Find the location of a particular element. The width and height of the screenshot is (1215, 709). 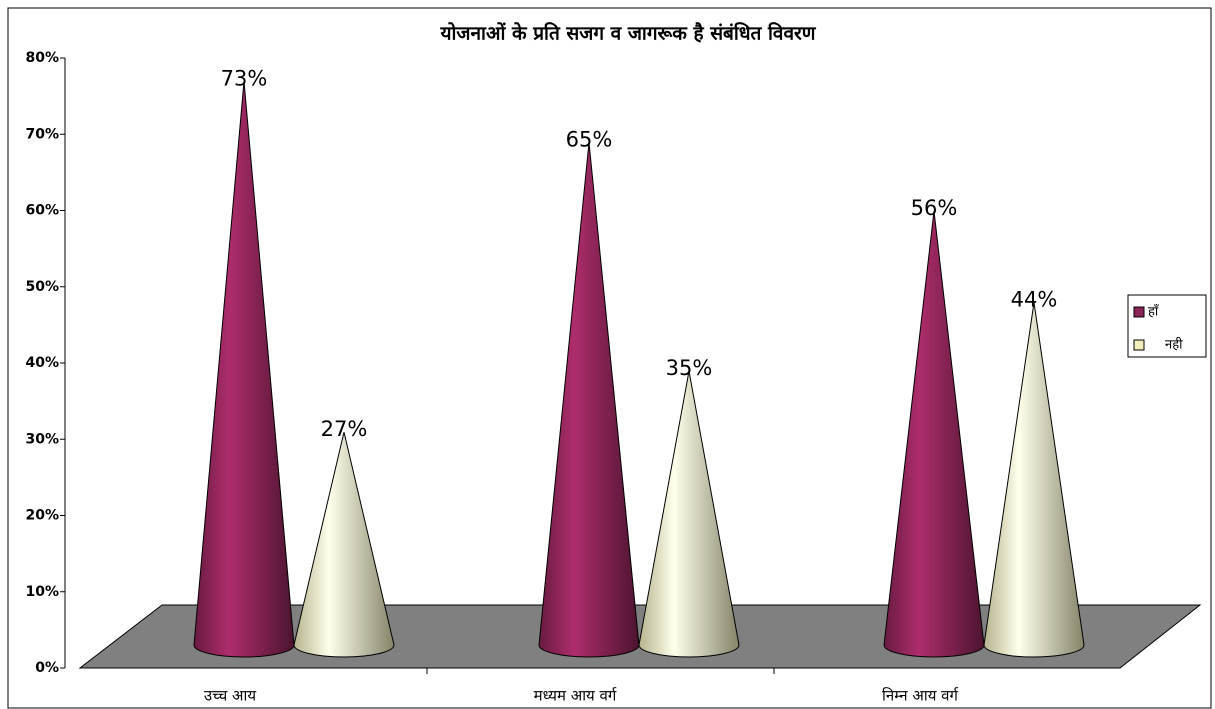

legend-label: हाँ is located at coordinates (1153, 312).